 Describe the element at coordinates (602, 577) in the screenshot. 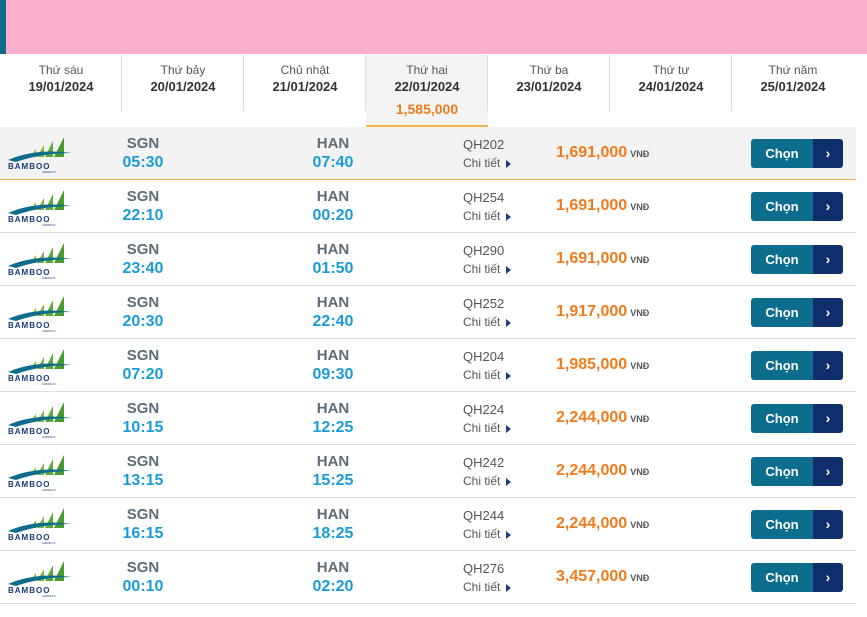

I see `fare-price: 3,457,000 VNĐ` at that location.